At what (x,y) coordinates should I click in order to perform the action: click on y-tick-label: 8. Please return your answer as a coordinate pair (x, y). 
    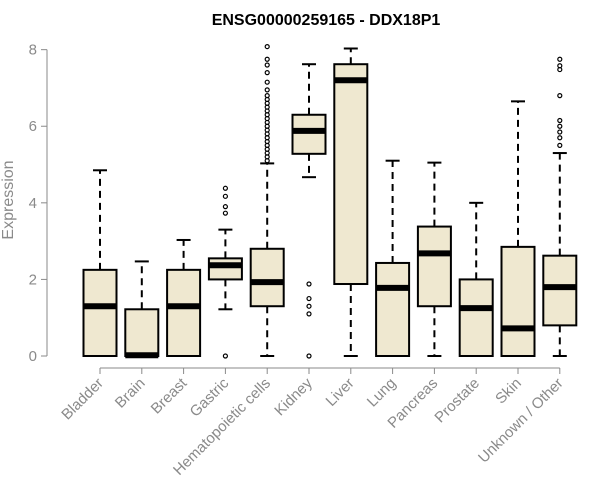
    Looking at the image, I should click on (33, 50).